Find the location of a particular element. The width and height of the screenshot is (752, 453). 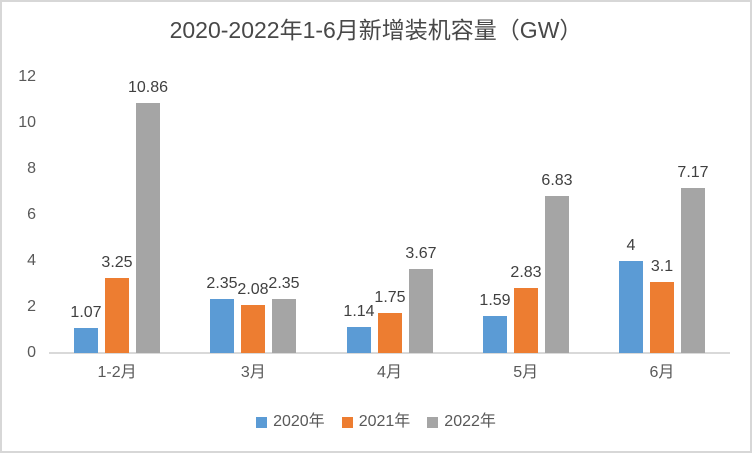

chart-title: 2020-2022年1-6月新增装机容量（GW） is located at coordinates (376, 30).